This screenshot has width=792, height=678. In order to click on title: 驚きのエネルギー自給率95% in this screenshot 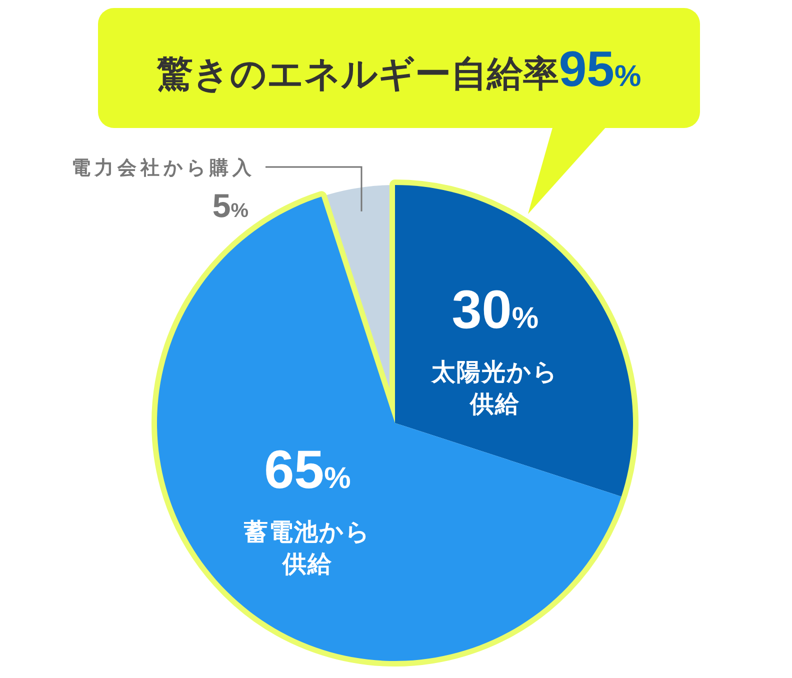, I will do `click(399, 69)`.